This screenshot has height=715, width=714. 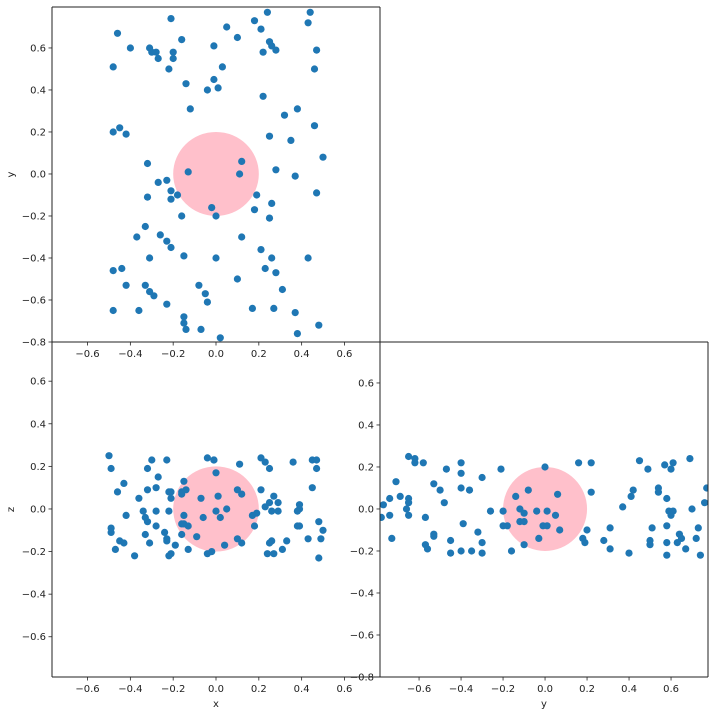 I want to click on scatter-points-xy, so click(x=218, y=175).